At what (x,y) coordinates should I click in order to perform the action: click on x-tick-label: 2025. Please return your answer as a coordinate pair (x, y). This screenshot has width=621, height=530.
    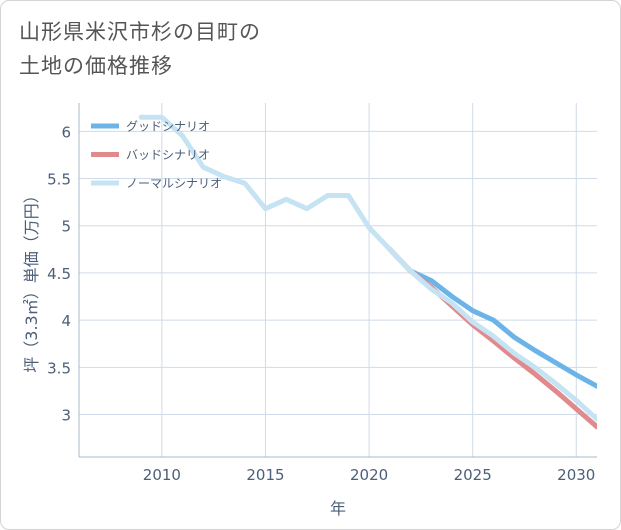
    Looking at the image, I should click on (473, 475).